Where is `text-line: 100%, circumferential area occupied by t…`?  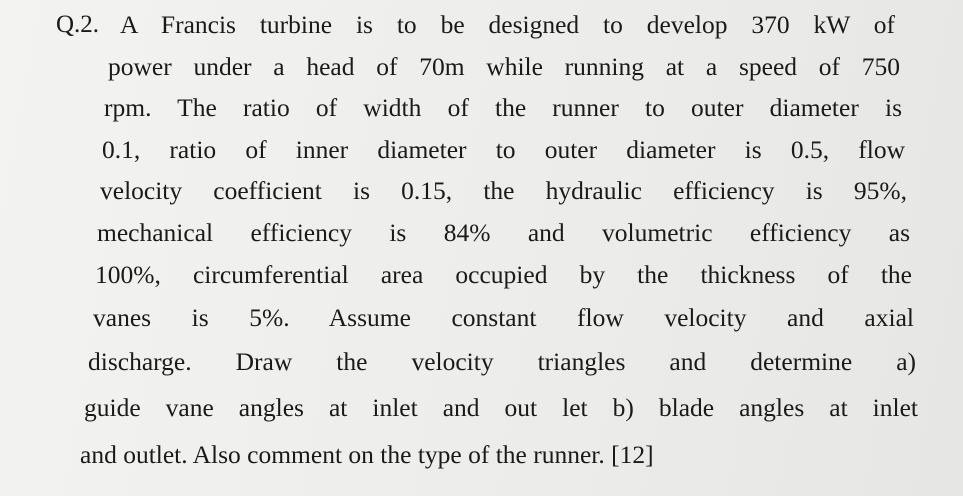 text-line: 100%, circumferential area occupied by t… is located at coordinates (503, 274).